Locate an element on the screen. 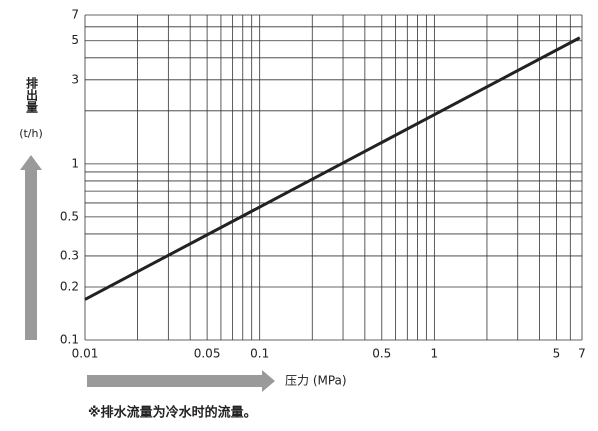 The width and height of the screenshot is (598, 431). x-tick-label: 0.05 is located at coordinates (207, 354).